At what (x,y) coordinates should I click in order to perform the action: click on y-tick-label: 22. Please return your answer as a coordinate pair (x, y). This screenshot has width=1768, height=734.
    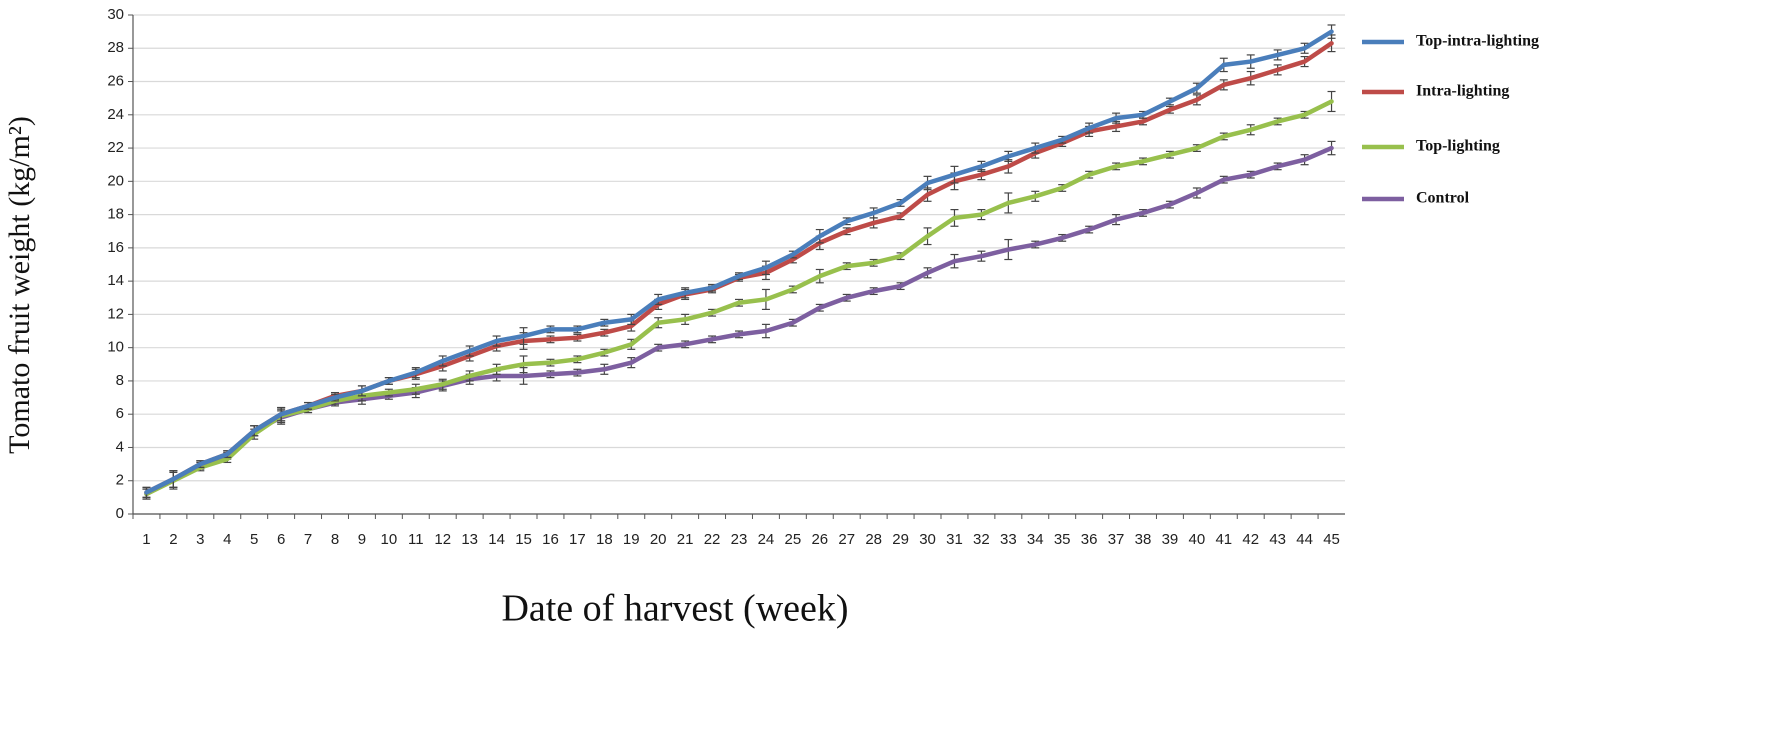
    Looking at the image, I should click on (115, 147).